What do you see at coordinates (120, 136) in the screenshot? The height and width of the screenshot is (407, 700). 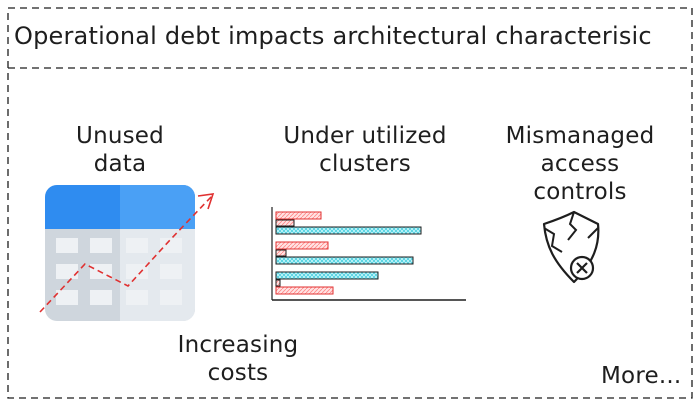 I see `label-unused-data-line-1: Unused` at bounding box center [120, 136].